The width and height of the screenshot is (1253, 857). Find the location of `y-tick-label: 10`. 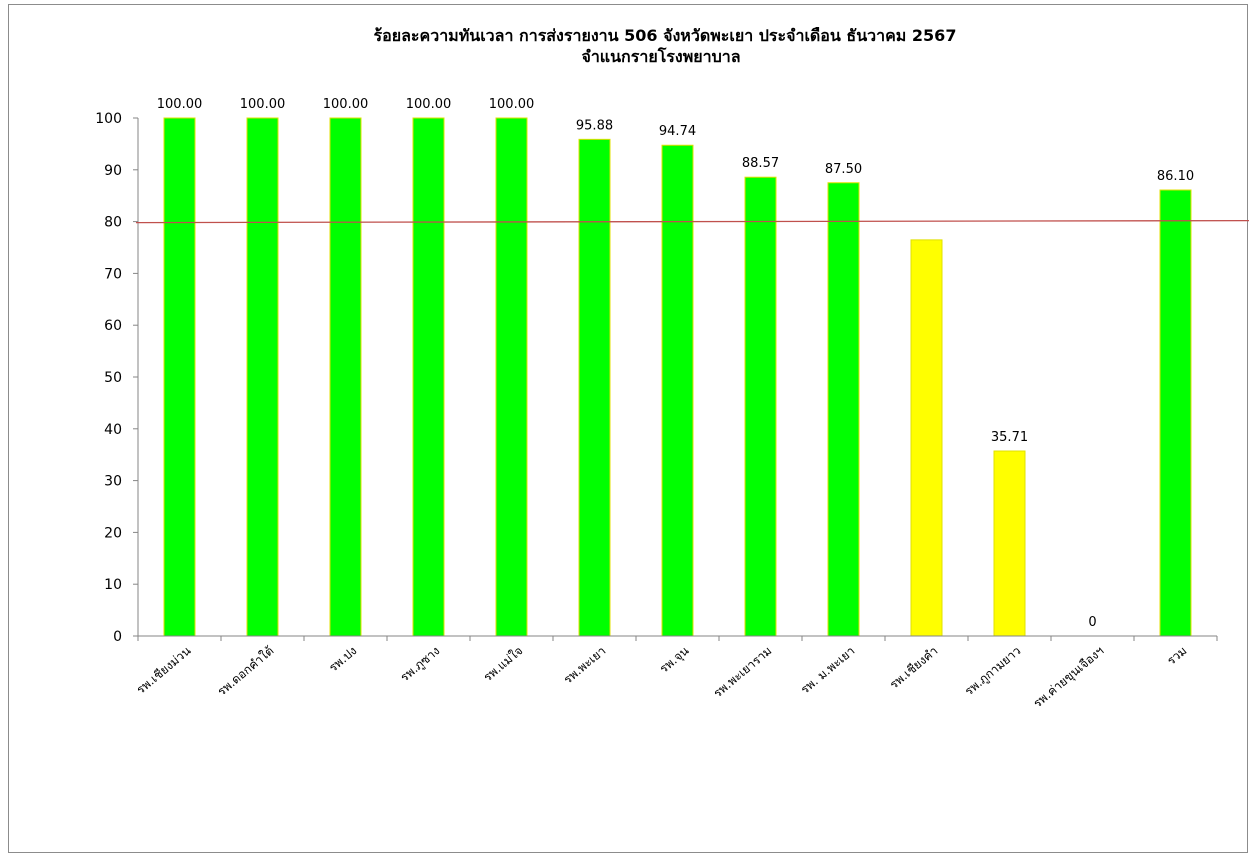

y-tick-label: 10 is located at coordinates (113, 585).